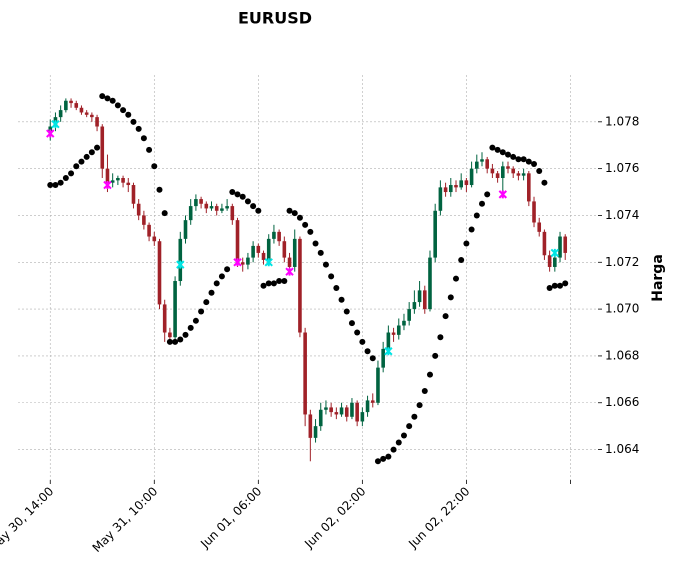  I want to click on x-tick-label: May 31, 10:00, so click(125, 519).